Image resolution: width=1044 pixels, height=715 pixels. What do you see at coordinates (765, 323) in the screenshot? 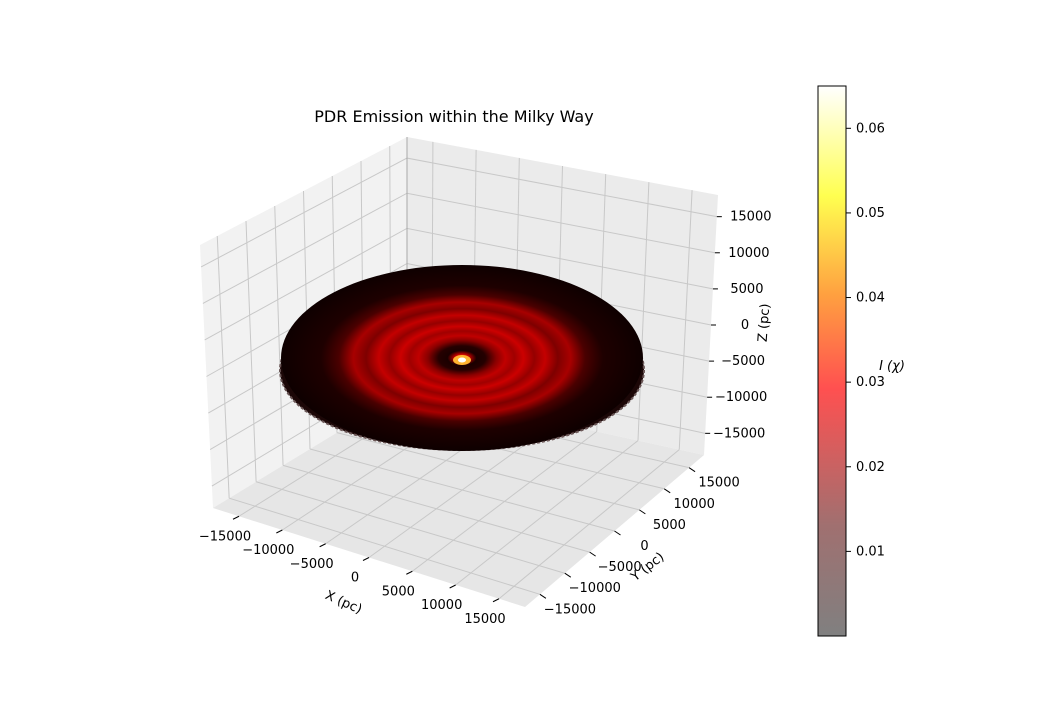
I see `z-axis-label: Z (pc)` at bounding box center [765, 323].